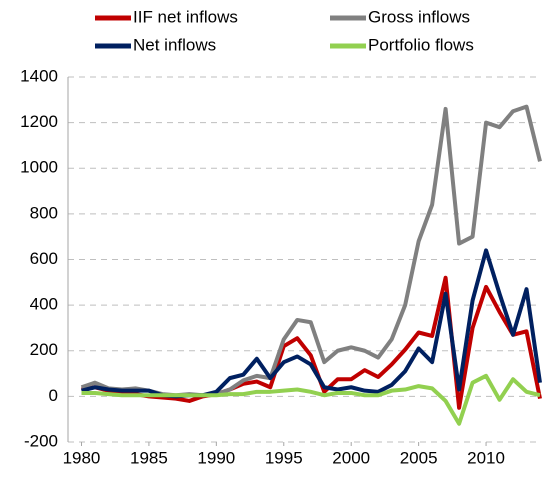 The height and width of the screenshot is (481, 544). Describe the element at coordinates (421, 44) in the screenshot. I see `legend-label: Portfolio flows` at that location.